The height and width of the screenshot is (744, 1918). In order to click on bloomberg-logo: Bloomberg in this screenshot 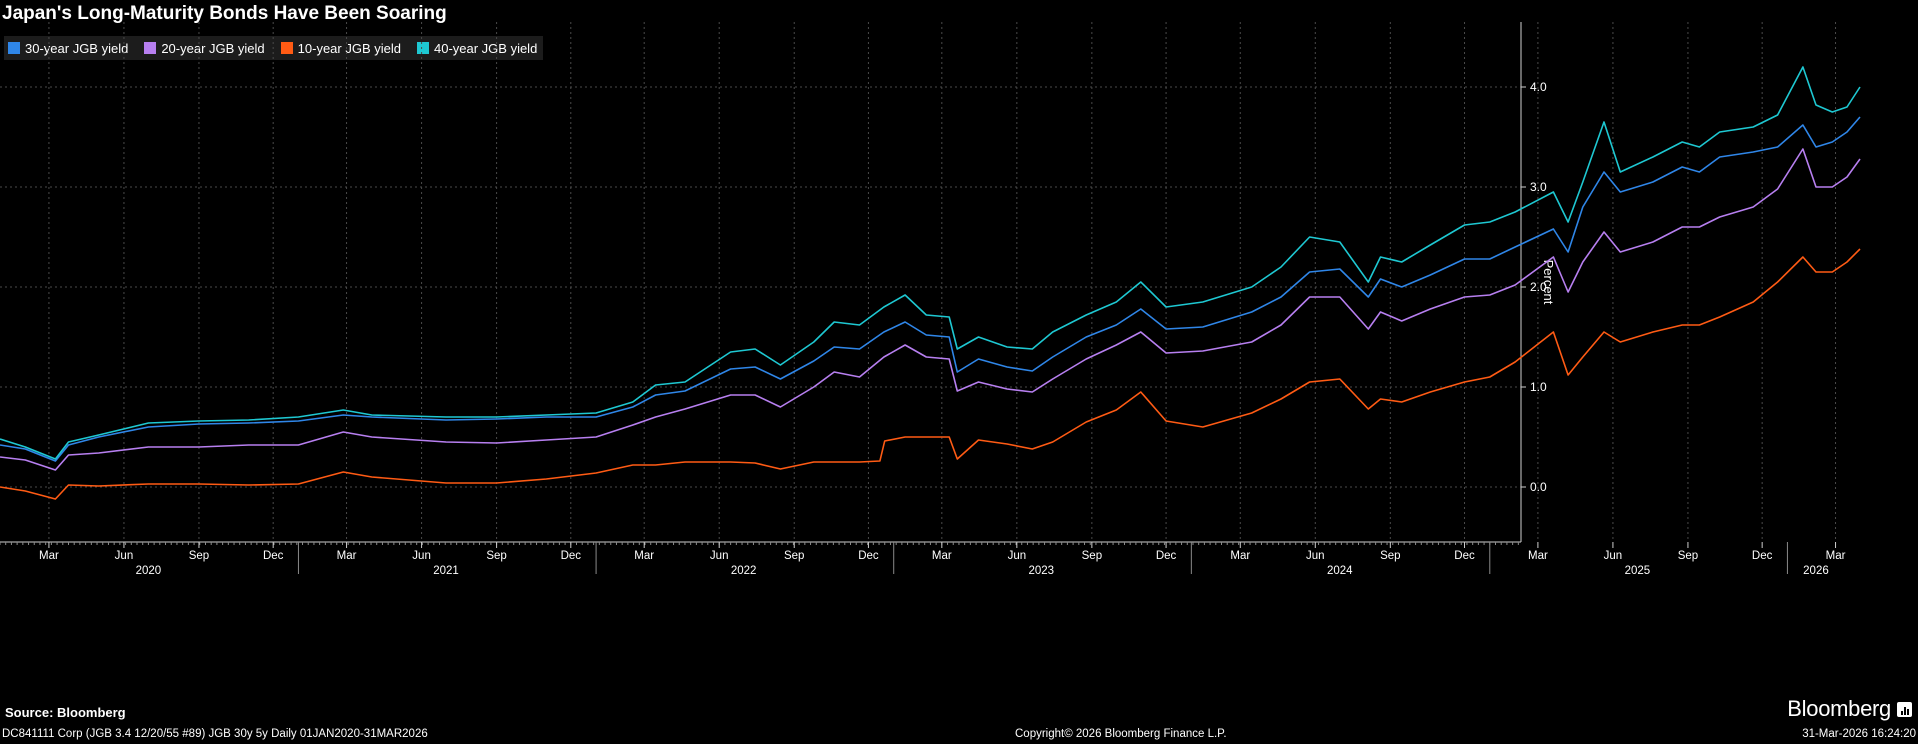, I will do `click(1849, 709)`.